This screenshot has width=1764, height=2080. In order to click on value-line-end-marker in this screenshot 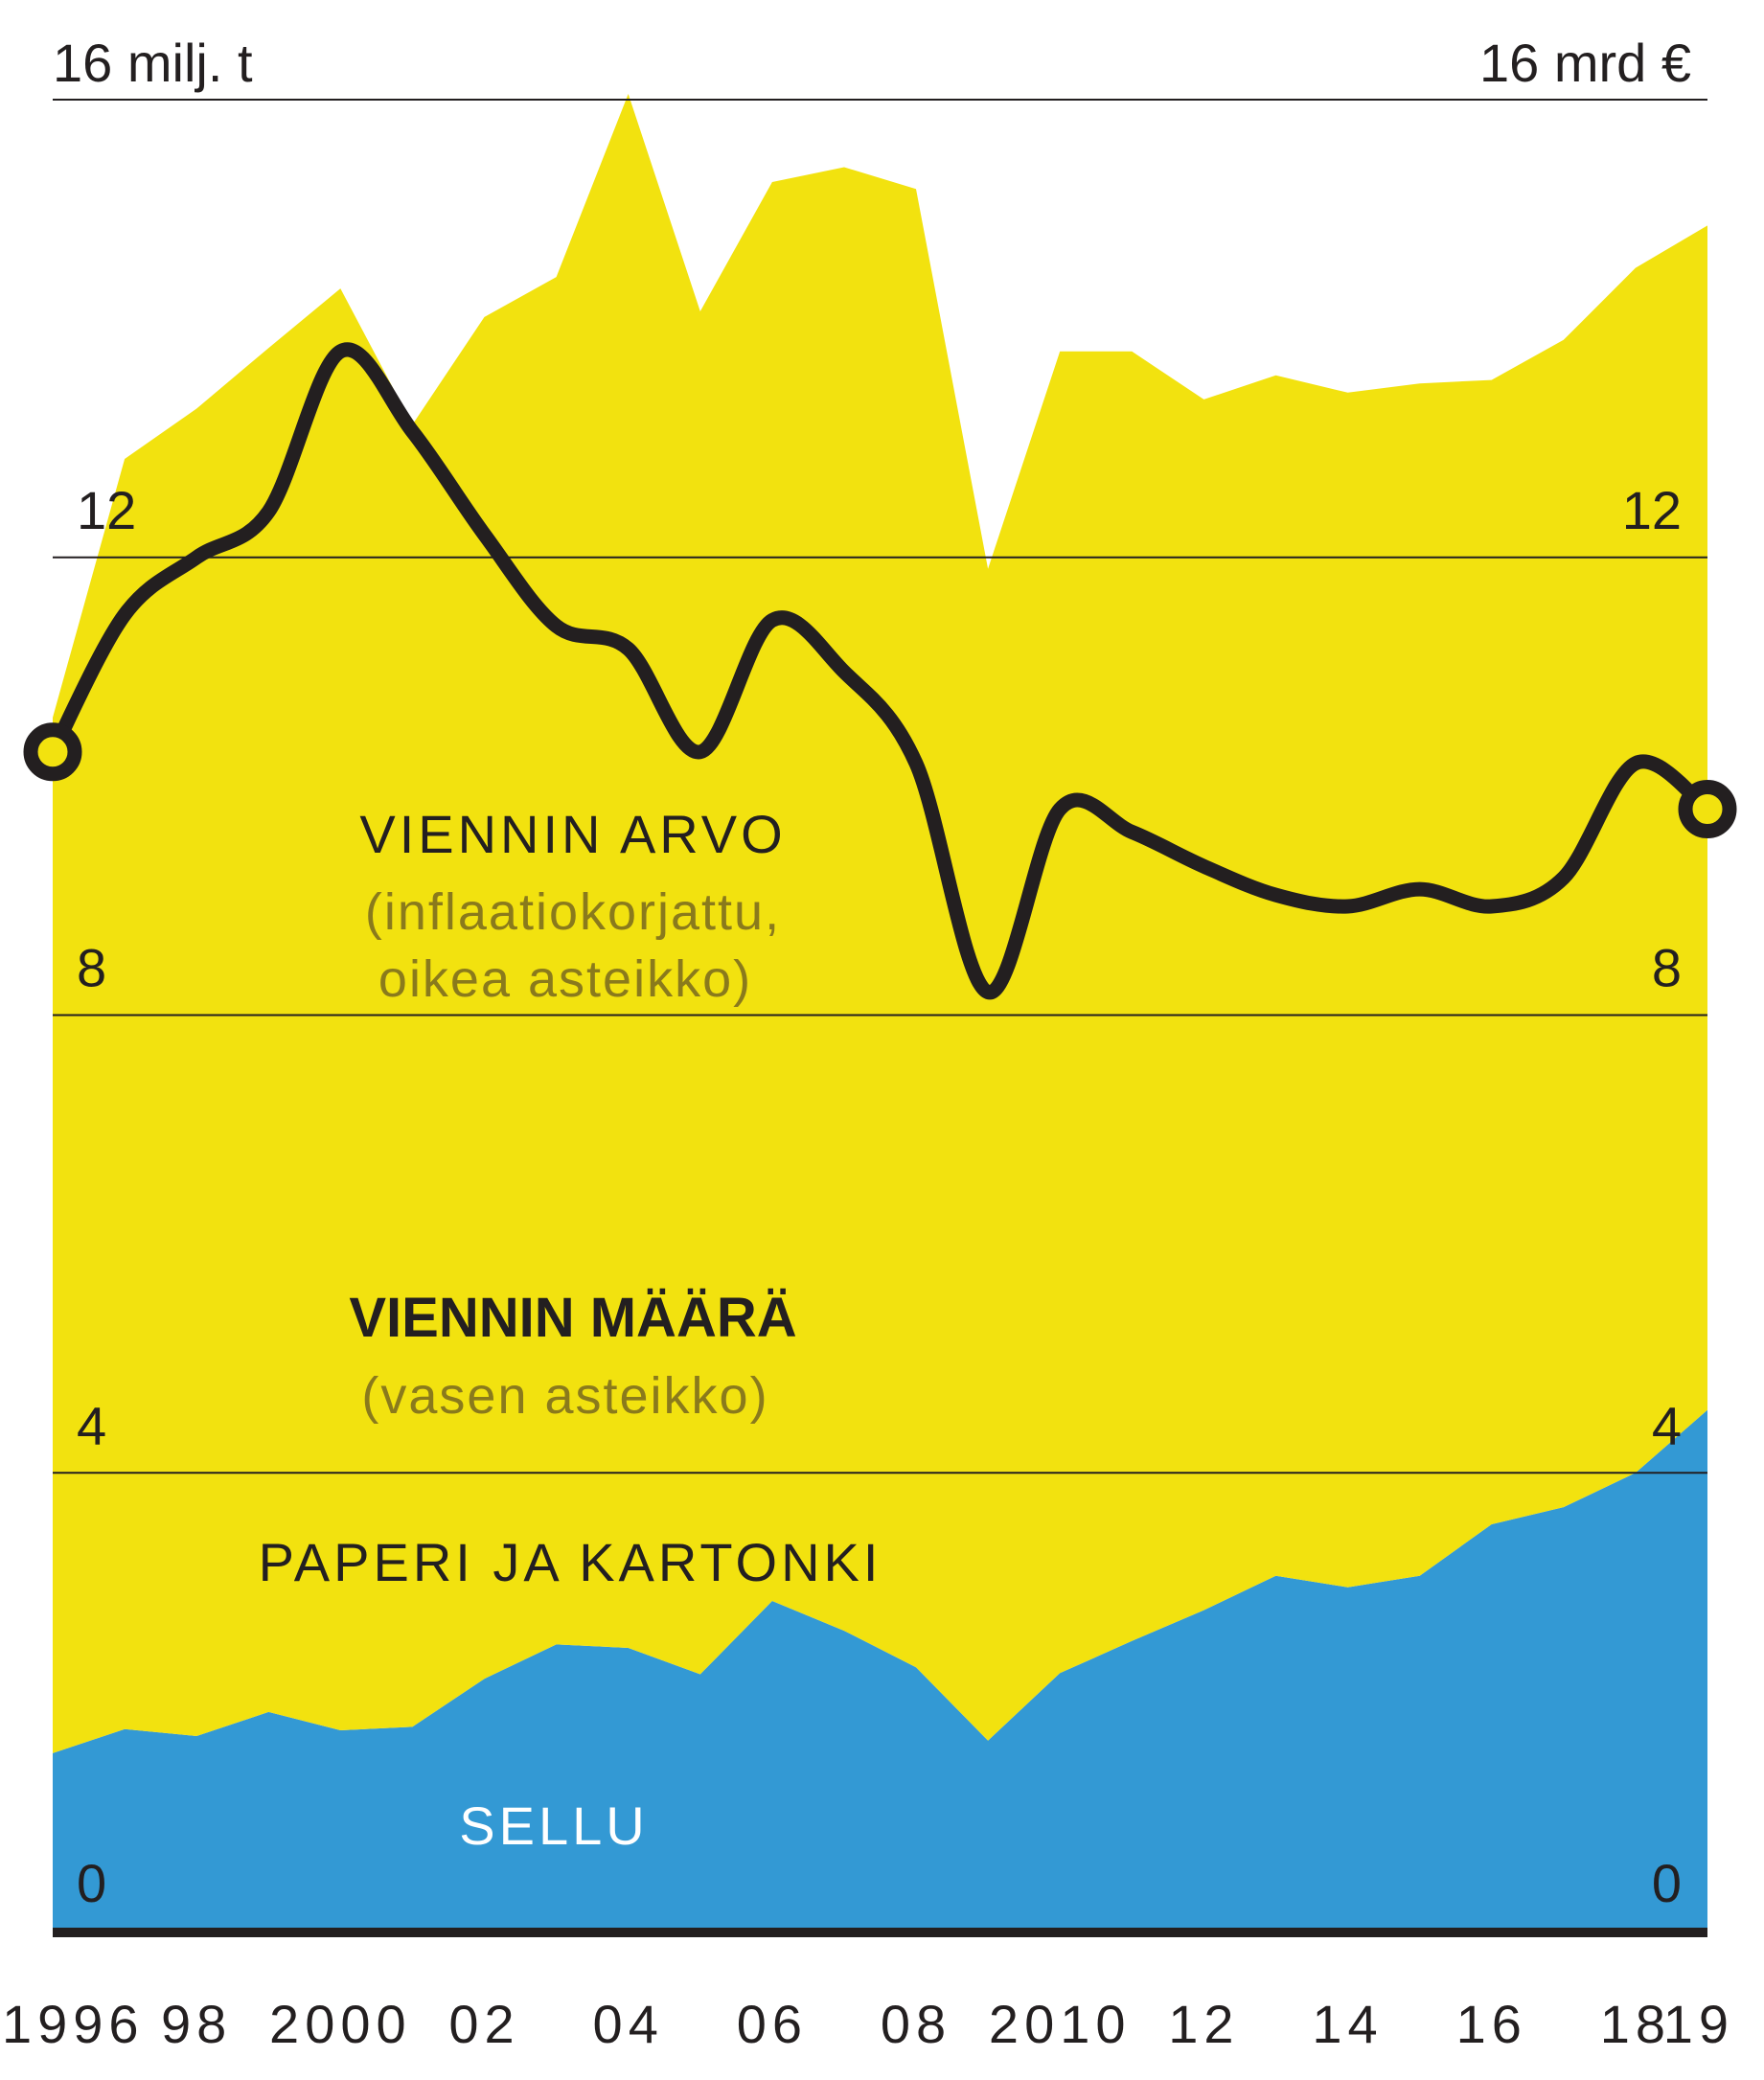, I will do `click(1708, 809)`.